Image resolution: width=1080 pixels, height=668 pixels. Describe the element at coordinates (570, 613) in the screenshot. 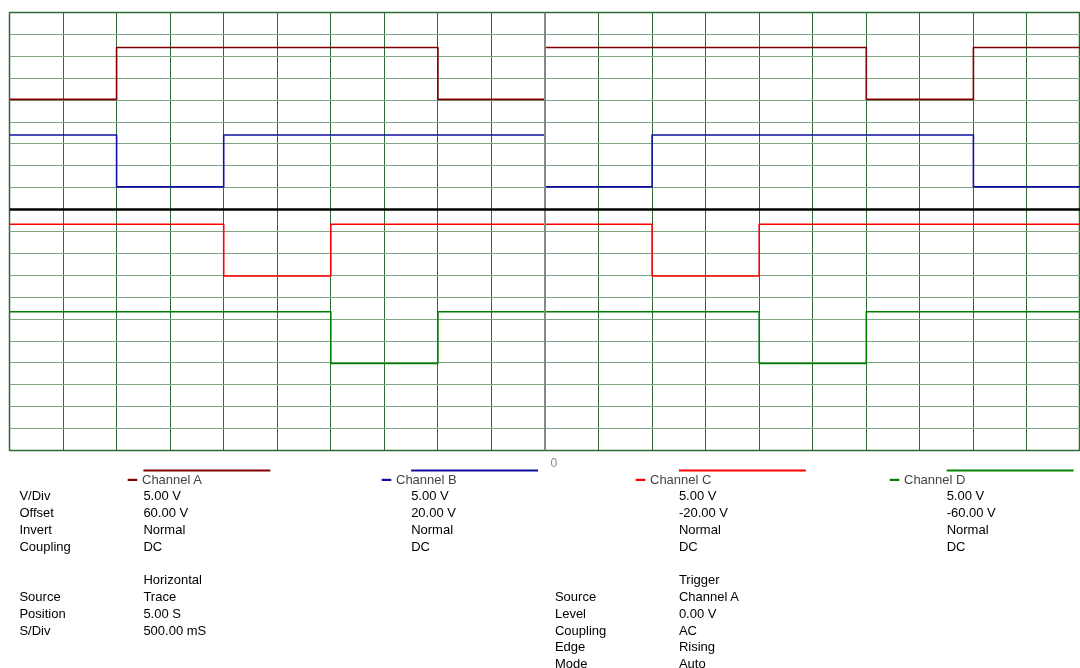

I see `text: Level` at that location.